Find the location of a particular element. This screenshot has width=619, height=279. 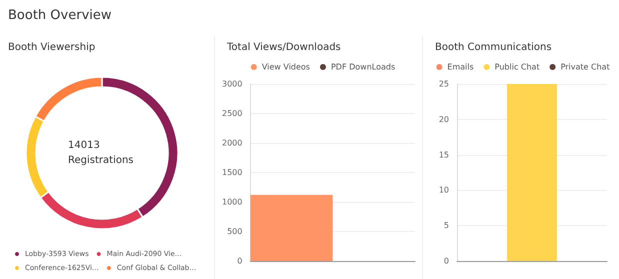

y-tick-label: 1000 is located at coordinates (232, 202).